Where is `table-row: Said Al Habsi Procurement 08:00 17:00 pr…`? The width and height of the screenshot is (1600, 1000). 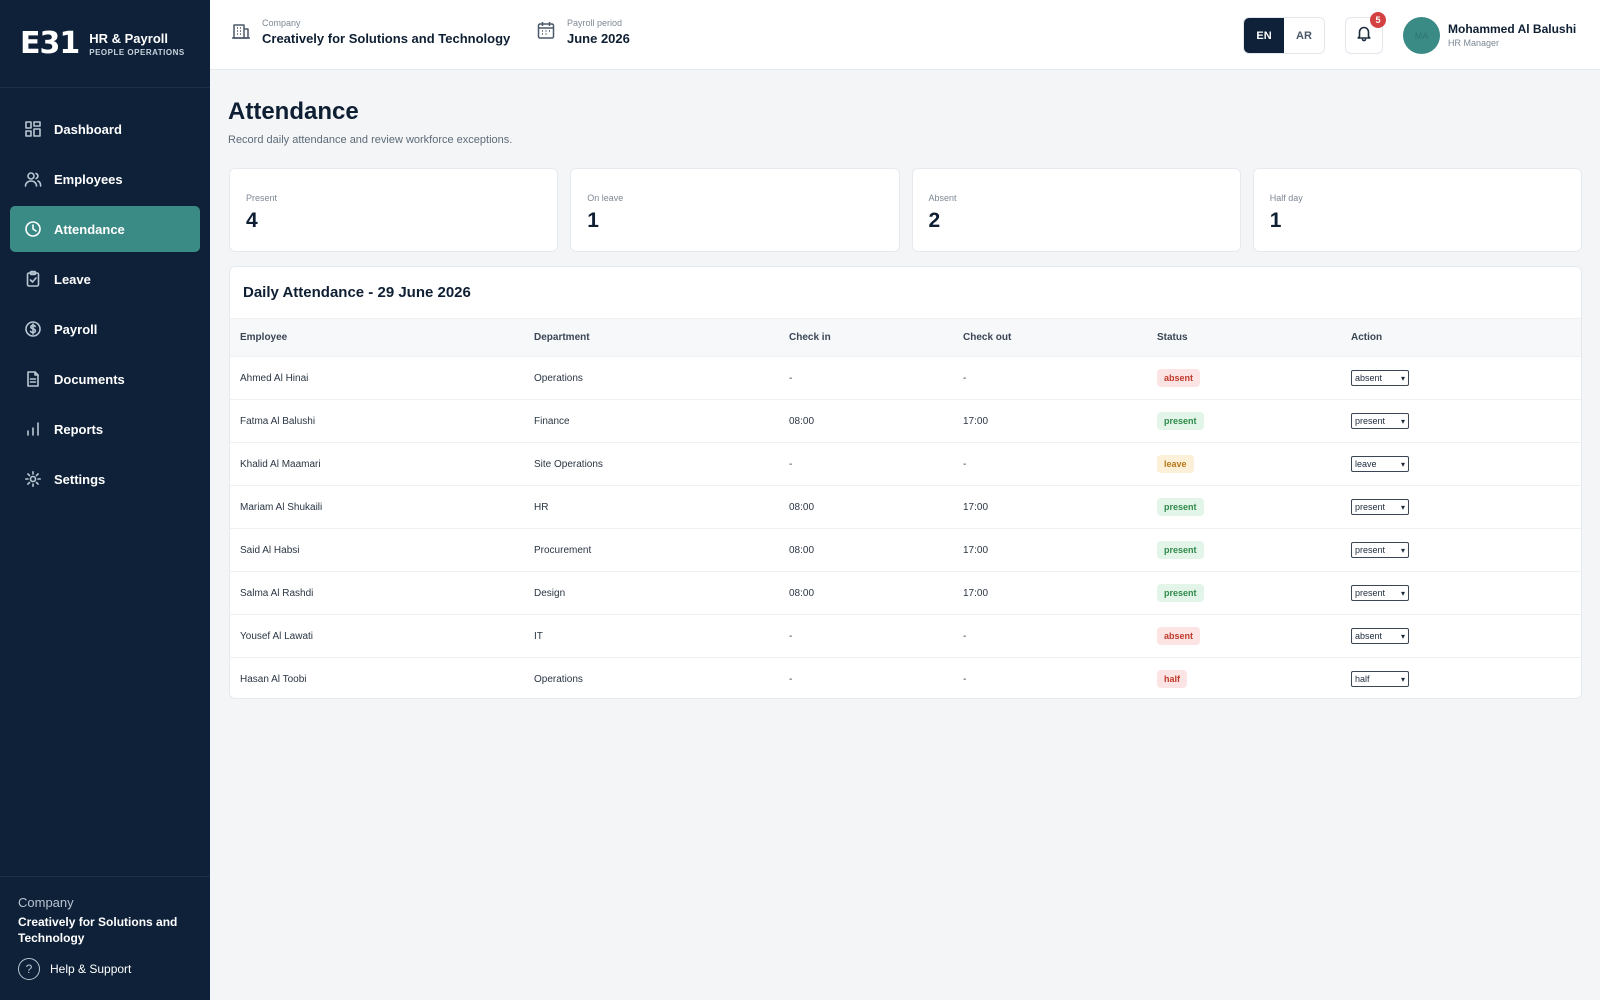
table-row: Said Al Habsi Procurement 08:00 17:00 pr… is located at coordinates (905, 550).